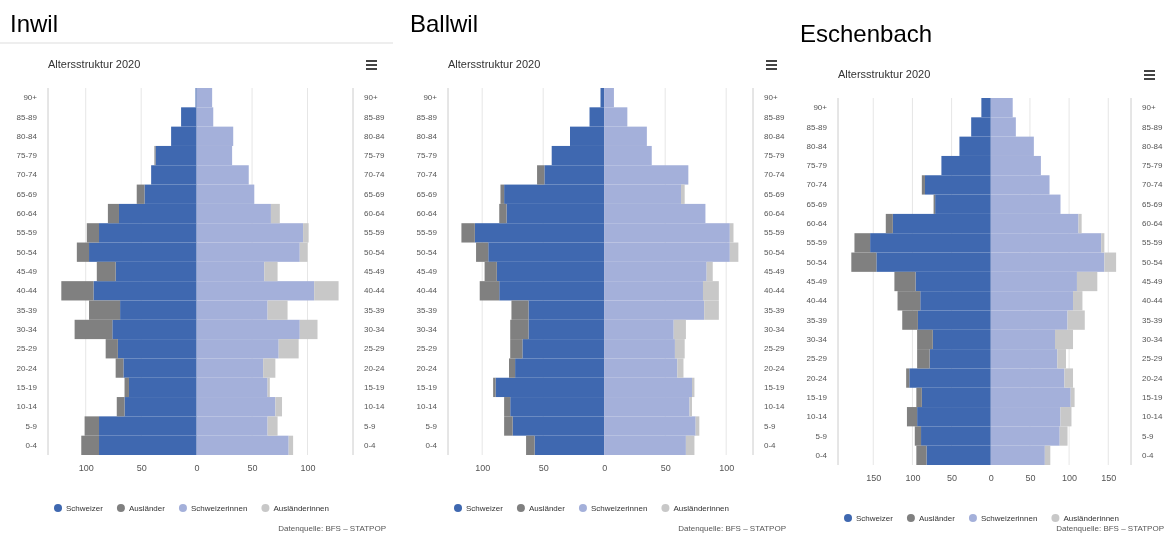 This screenshot has width=1170, height=538. Describe the element at coordinates (821, 436) in the screenshot. I see `category-label: 5-9` at that location.